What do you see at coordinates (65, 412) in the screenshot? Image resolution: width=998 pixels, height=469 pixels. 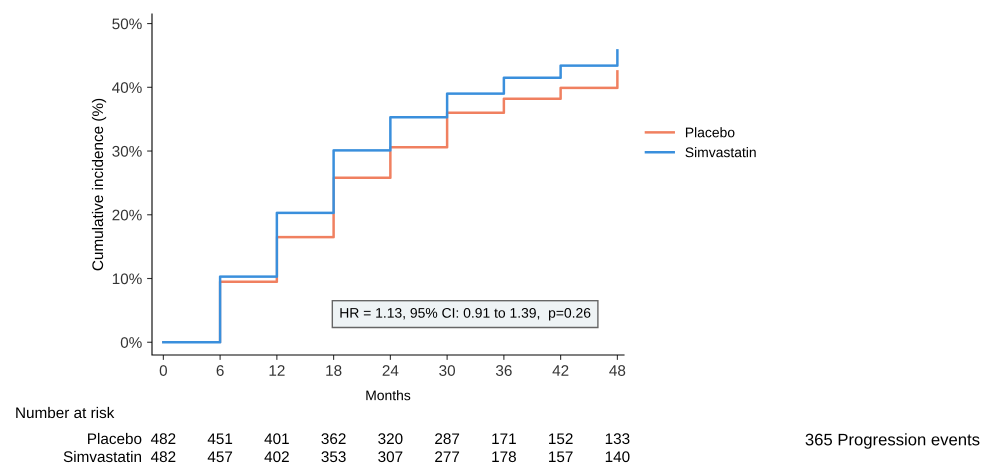 I see `text: Number at risk` at bounding box center [65, 412].